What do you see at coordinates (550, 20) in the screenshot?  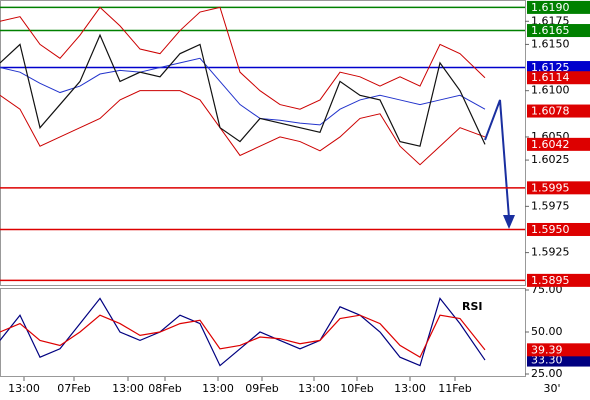 I see `y-tick-label: 1.6175` at bounding box center [550, 20].